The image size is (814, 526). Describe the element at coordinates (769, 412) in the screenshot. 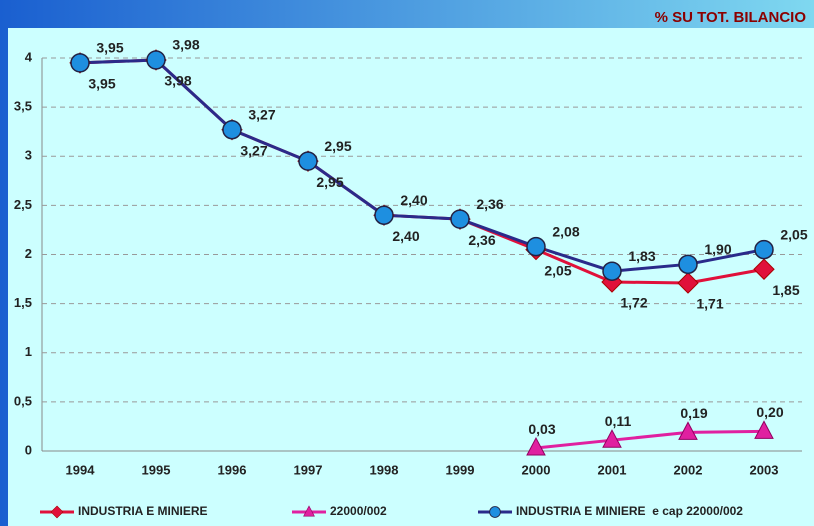

I see `data-label: 0,20` at that location.